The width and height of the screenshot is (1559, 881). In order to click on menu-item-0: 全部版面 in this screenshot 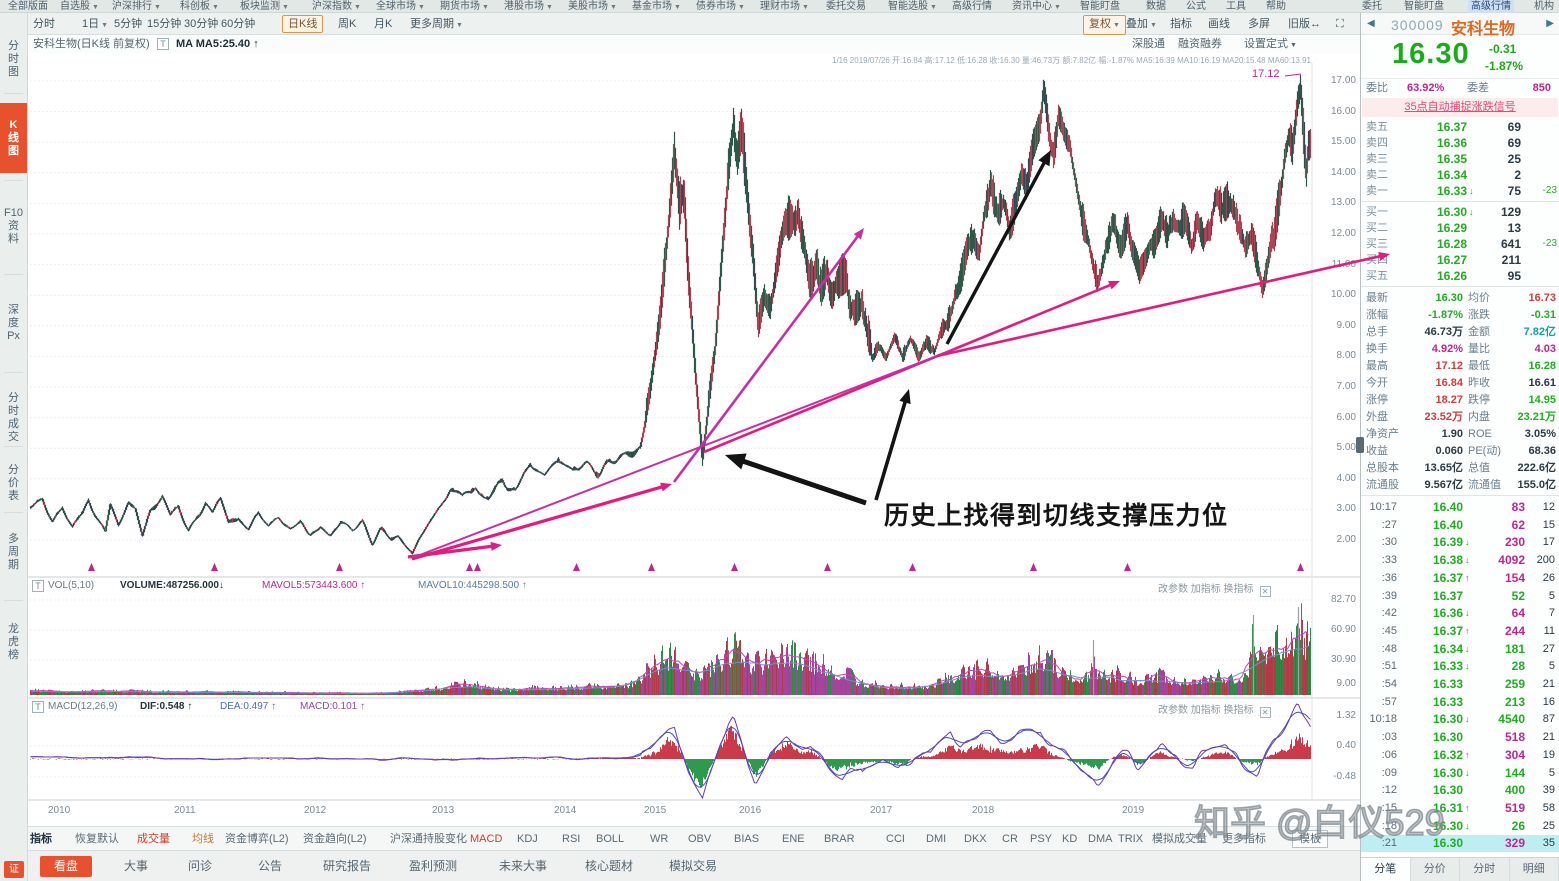, I will do `click(28, 6)`.